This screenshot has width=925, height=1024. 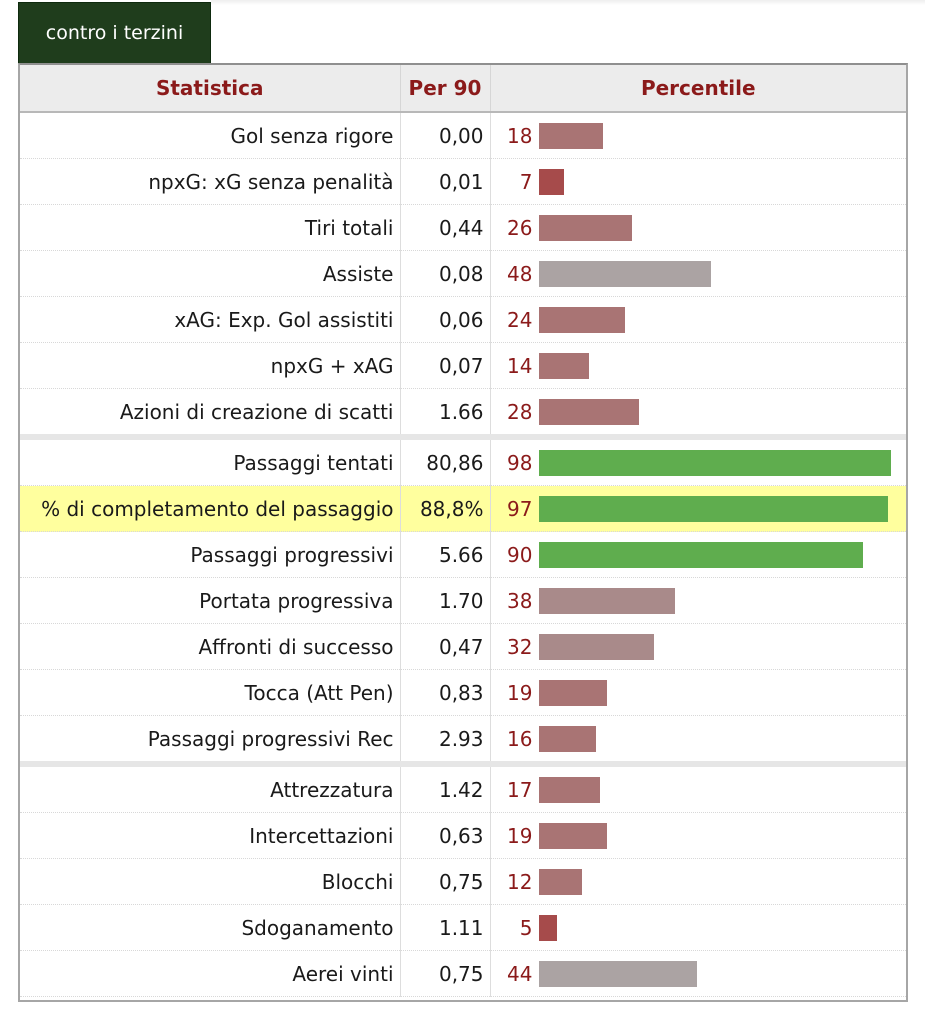 I want to click on percentile-value: 5, so click(x=526, y=927).